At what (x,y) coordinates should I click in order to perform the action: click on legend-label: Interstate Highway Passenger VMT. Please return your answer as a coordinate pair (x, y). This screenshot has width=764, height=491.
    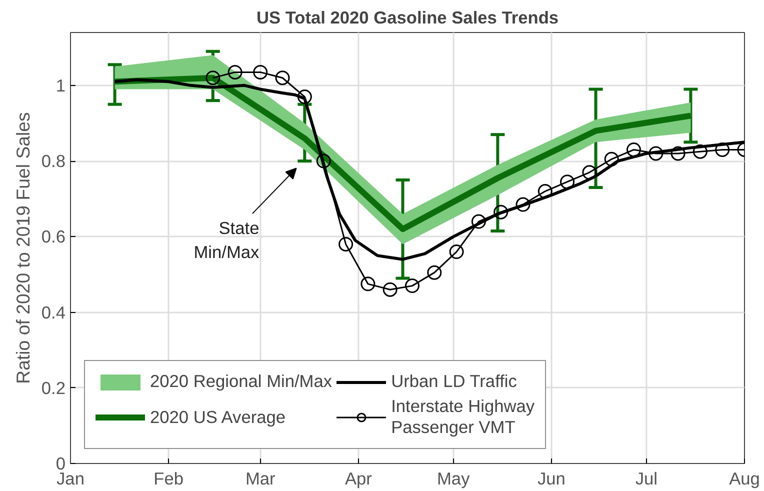
    Looking at the image, I should click on (463, 417).